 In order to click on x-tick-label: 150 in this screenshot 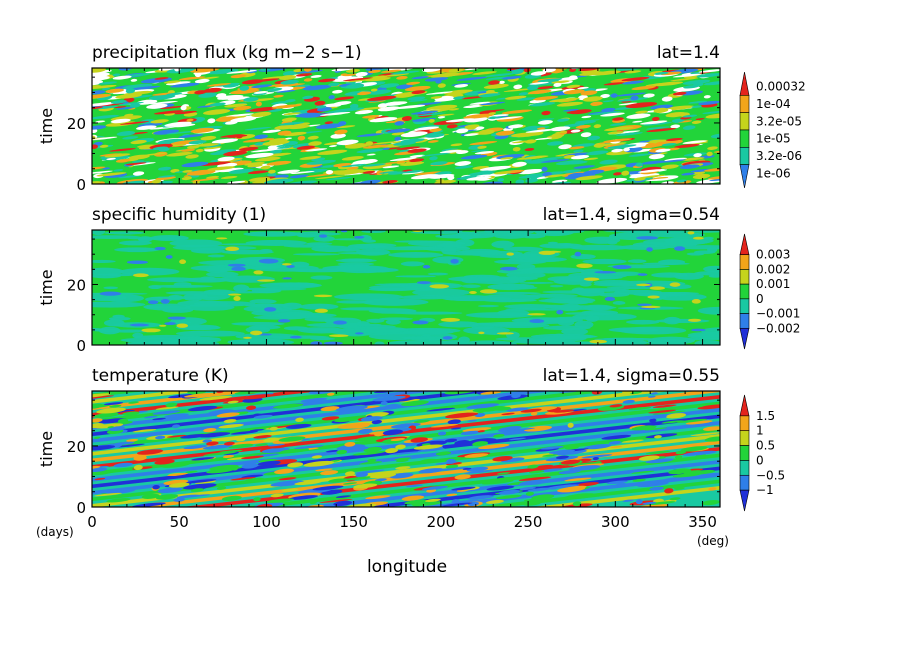, I will do `click(353, 522)`.